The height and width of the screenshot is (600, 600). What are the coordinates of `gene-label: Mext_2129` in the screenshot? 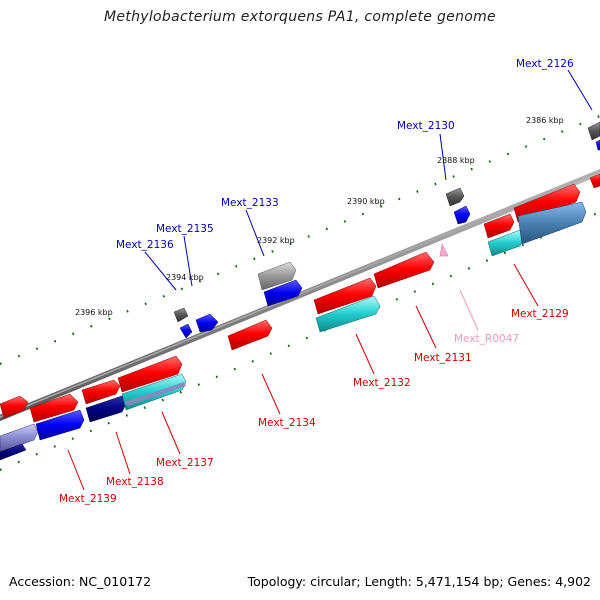 It's located at (540, 314).